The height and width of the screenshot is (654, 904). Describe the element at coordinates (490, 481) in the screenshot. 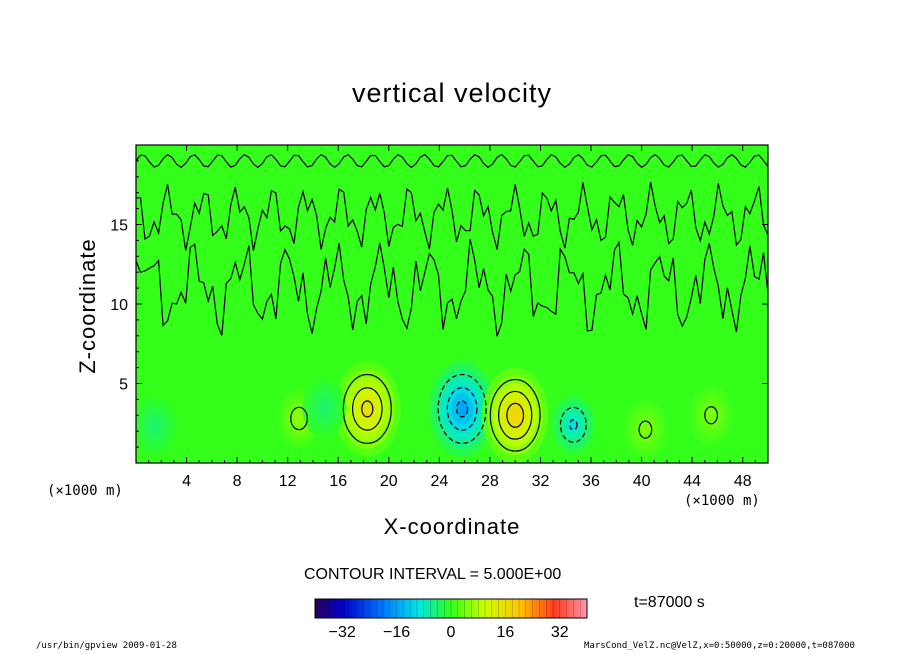

I see `x-tick-label: 28` at that location.